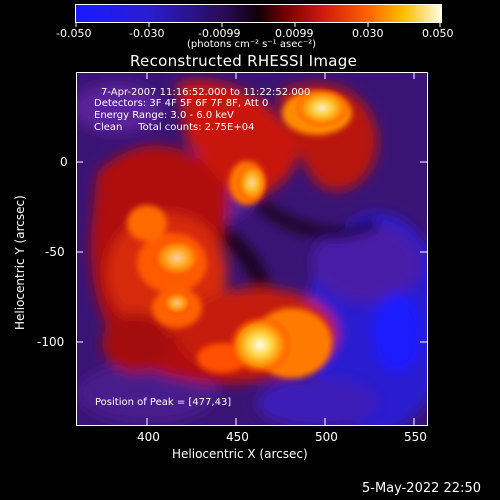  Describe the element at coordinates (147, 33) in the screenshot. I see `colorbar-tick-label: -0.030` at that location.